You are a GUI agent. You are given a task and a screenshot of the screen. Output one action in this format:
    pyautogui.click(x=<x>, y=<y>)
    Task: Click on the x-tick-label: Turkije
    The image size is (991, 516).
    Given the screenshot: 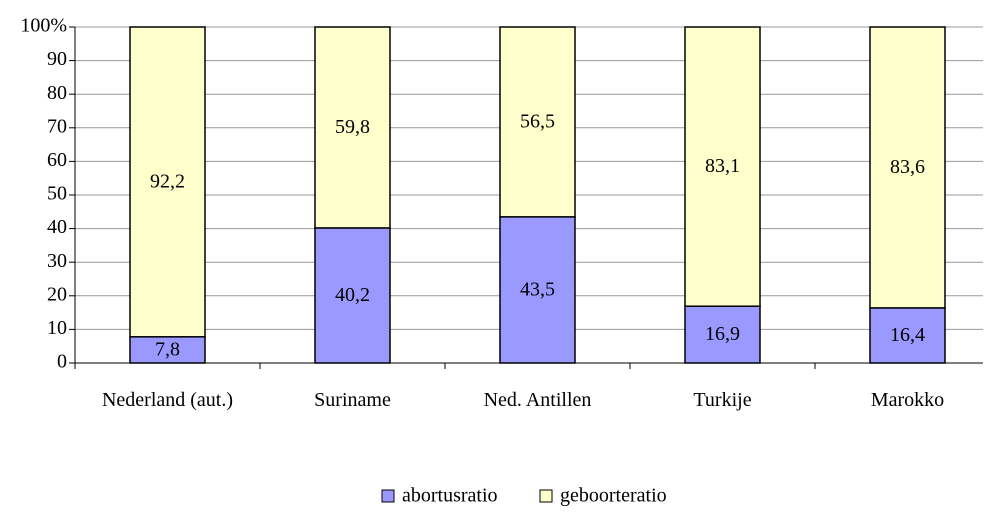 What is the action you would take?
    pyautogui.click(x=722, y=400)
    